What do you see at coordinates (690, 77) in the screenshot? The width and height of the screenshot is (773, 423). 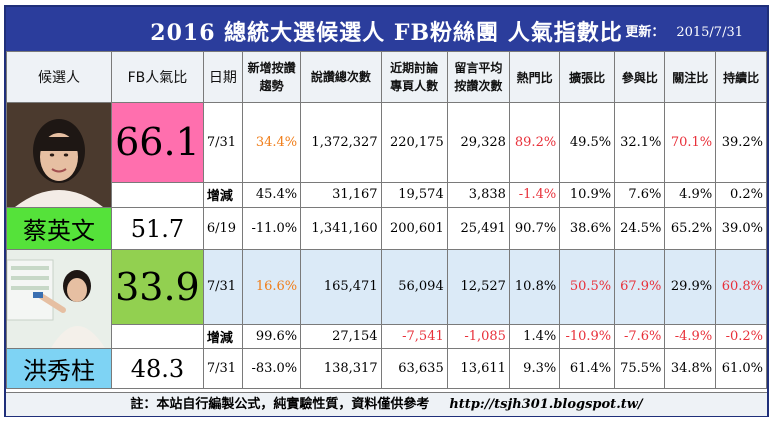 I see `header-focus: 關注比` at bounding box center [690, 77].